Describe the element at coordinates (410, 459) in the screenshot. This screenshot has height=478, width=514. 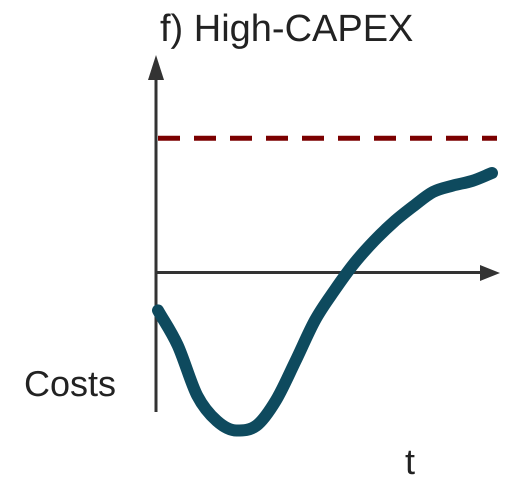
I see `x-axis-title: t` at that location.